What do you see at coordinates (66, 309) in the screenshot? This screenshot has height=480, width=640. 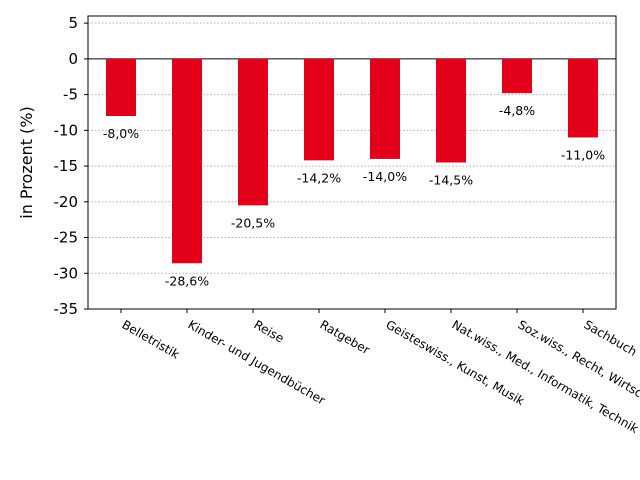 I see `y-tick-label: -35` at bounding box center [66, 309].